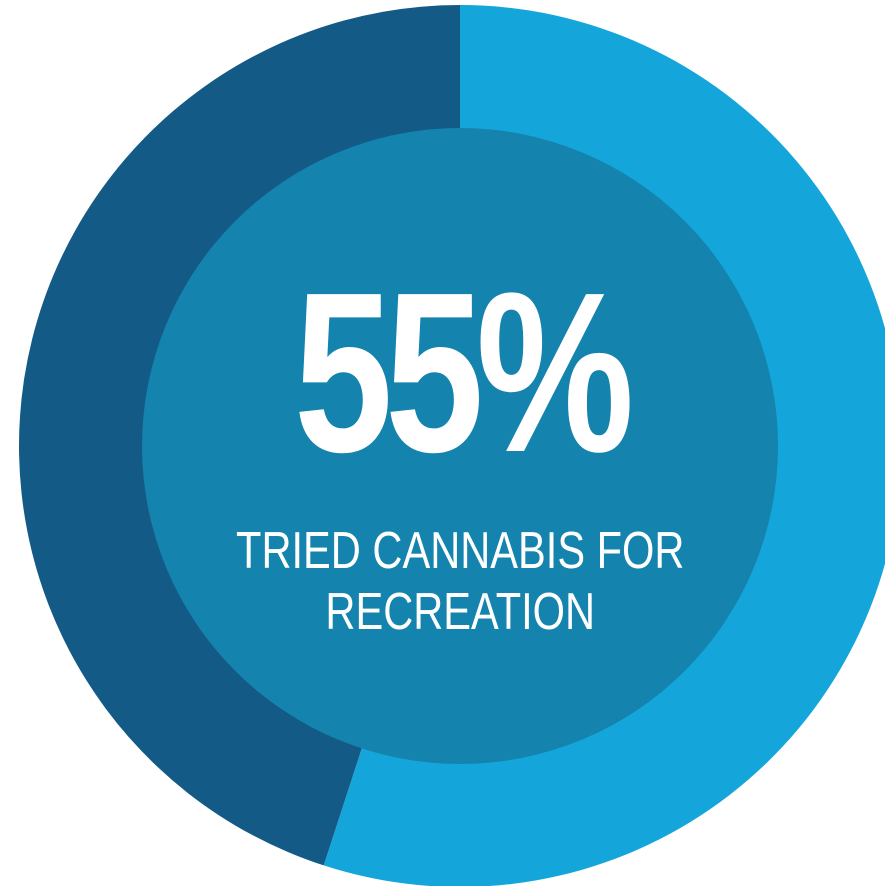 Image resolution: width=885 pixels, height=886 pixels. I want to click on caption-line-2: RECREATION, so click(460, 612).